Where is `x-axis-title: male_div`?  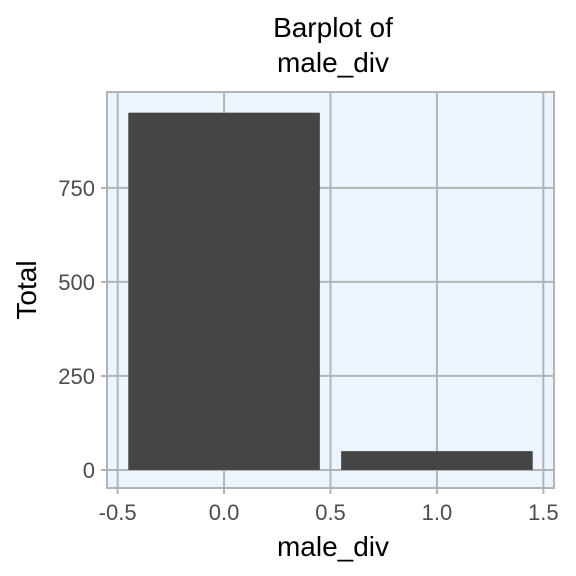
x-axis-title: male_div is located at coordinates (333, 546).